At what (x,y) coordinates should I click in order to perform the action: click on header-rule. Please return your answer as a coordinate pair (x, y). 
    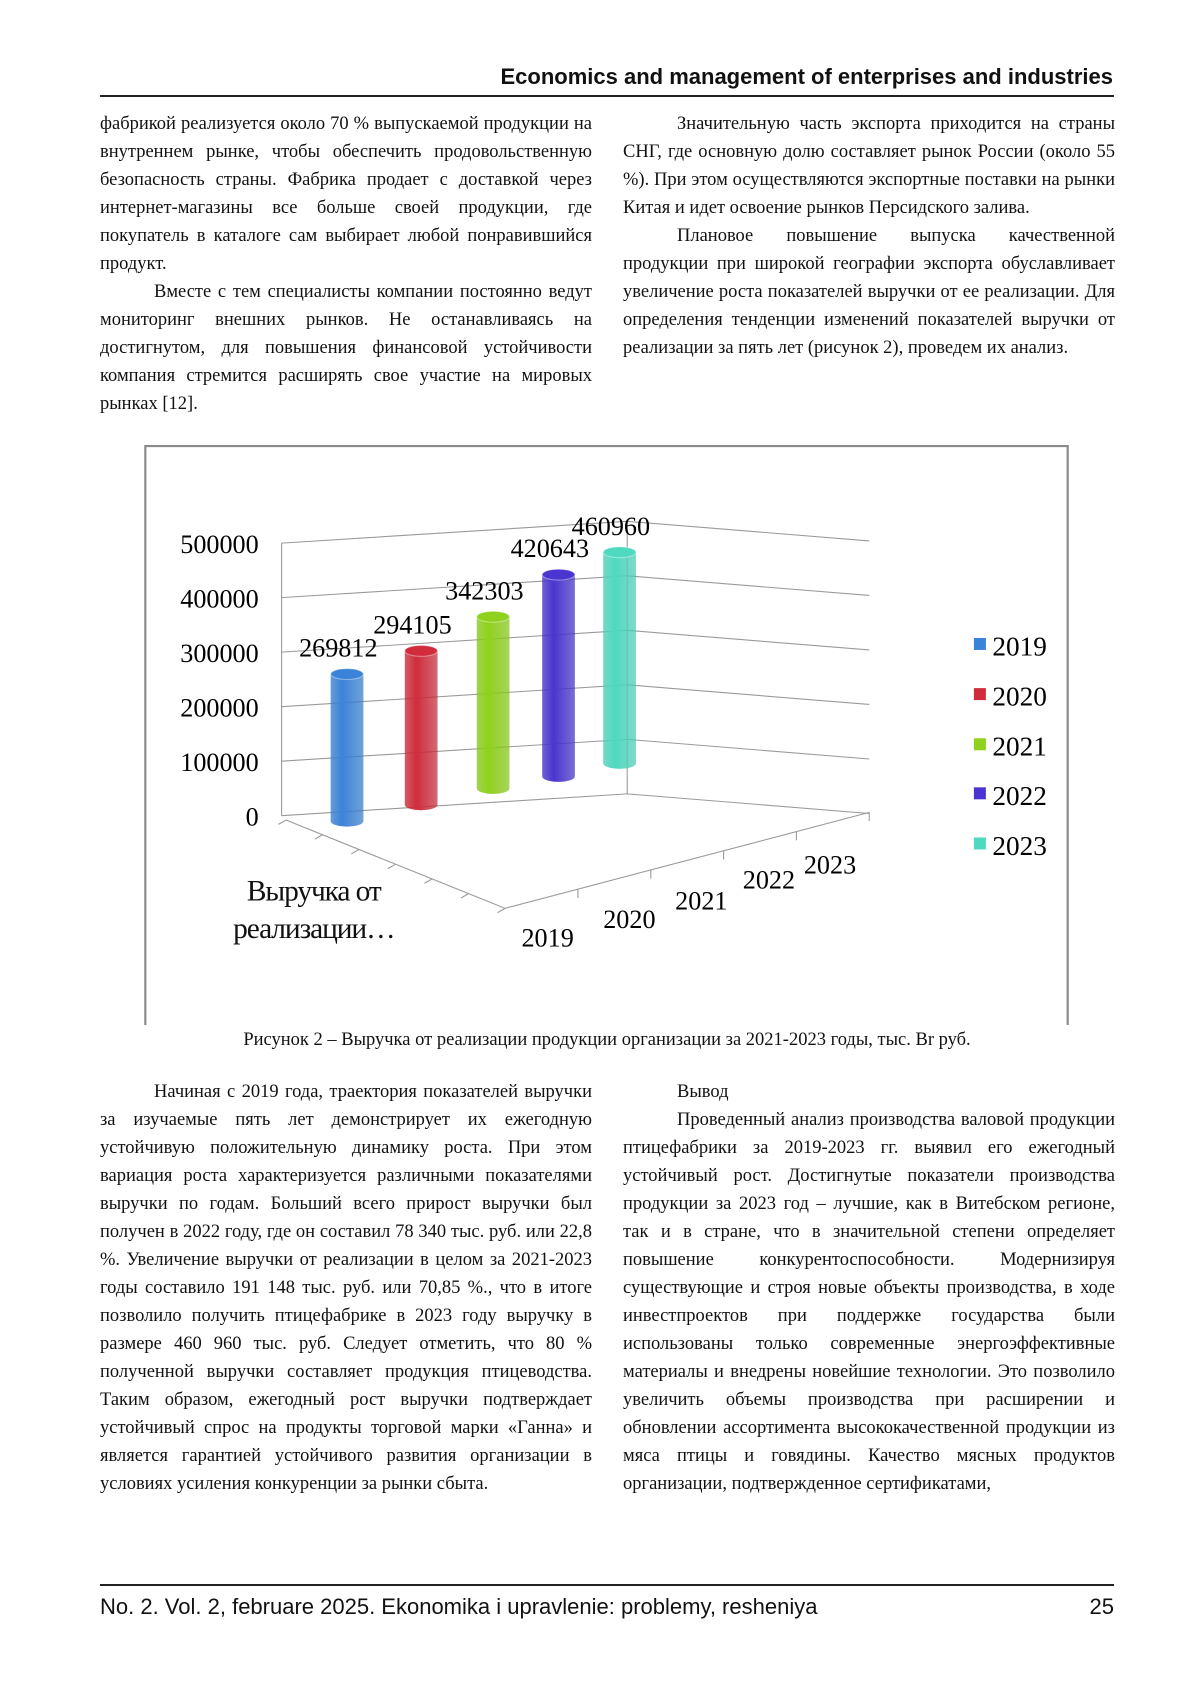
    Looking at the image, I should click on (607, 96).